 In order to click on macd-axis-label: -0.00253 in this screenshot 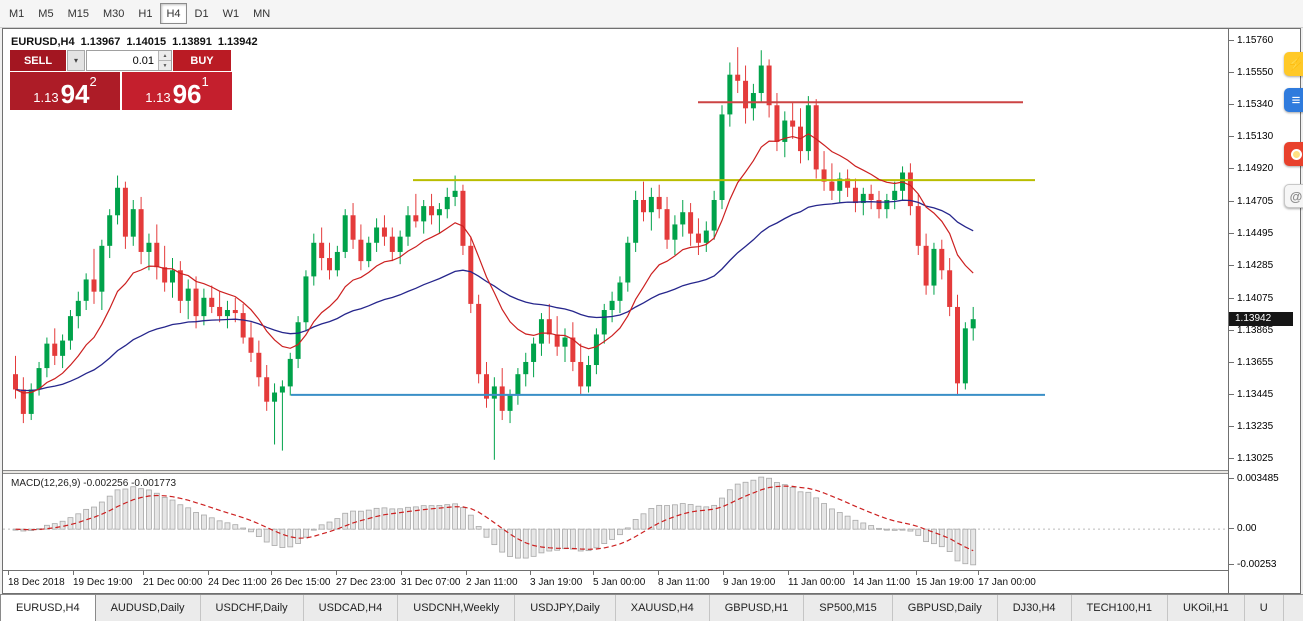, I will do `click(1252, 565)`.